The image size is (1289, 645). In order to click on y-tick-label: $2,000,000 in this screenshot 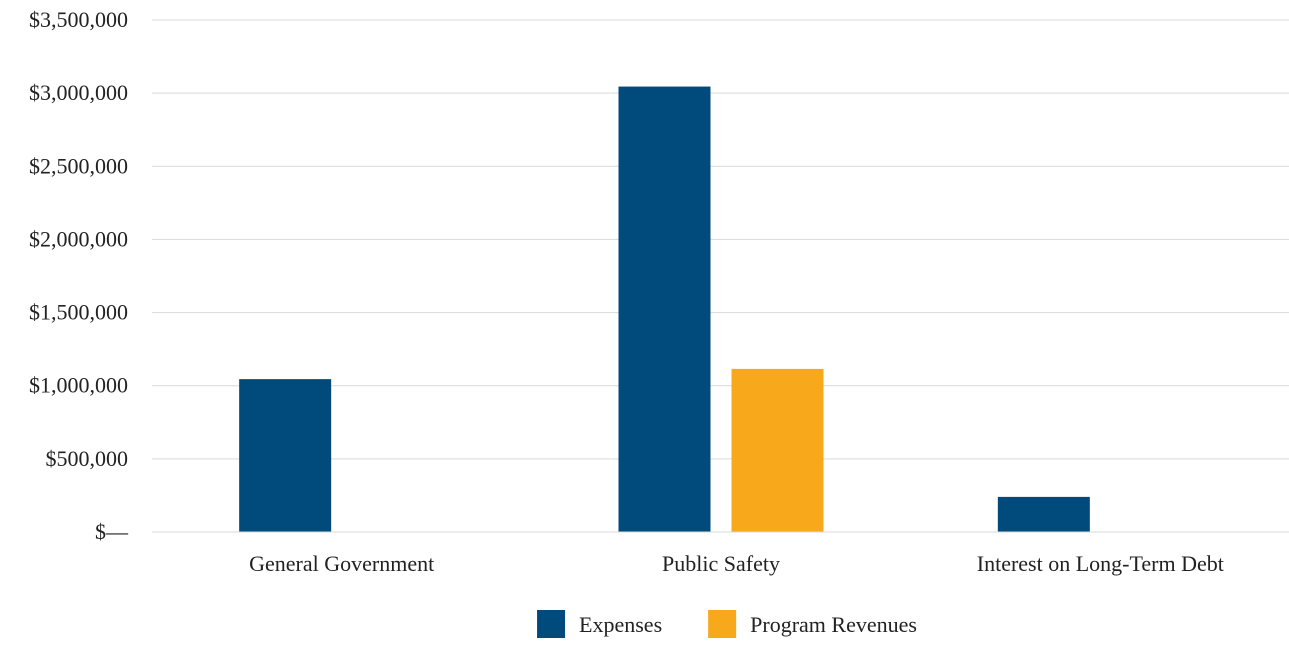, I will do `click(78, 238)`.